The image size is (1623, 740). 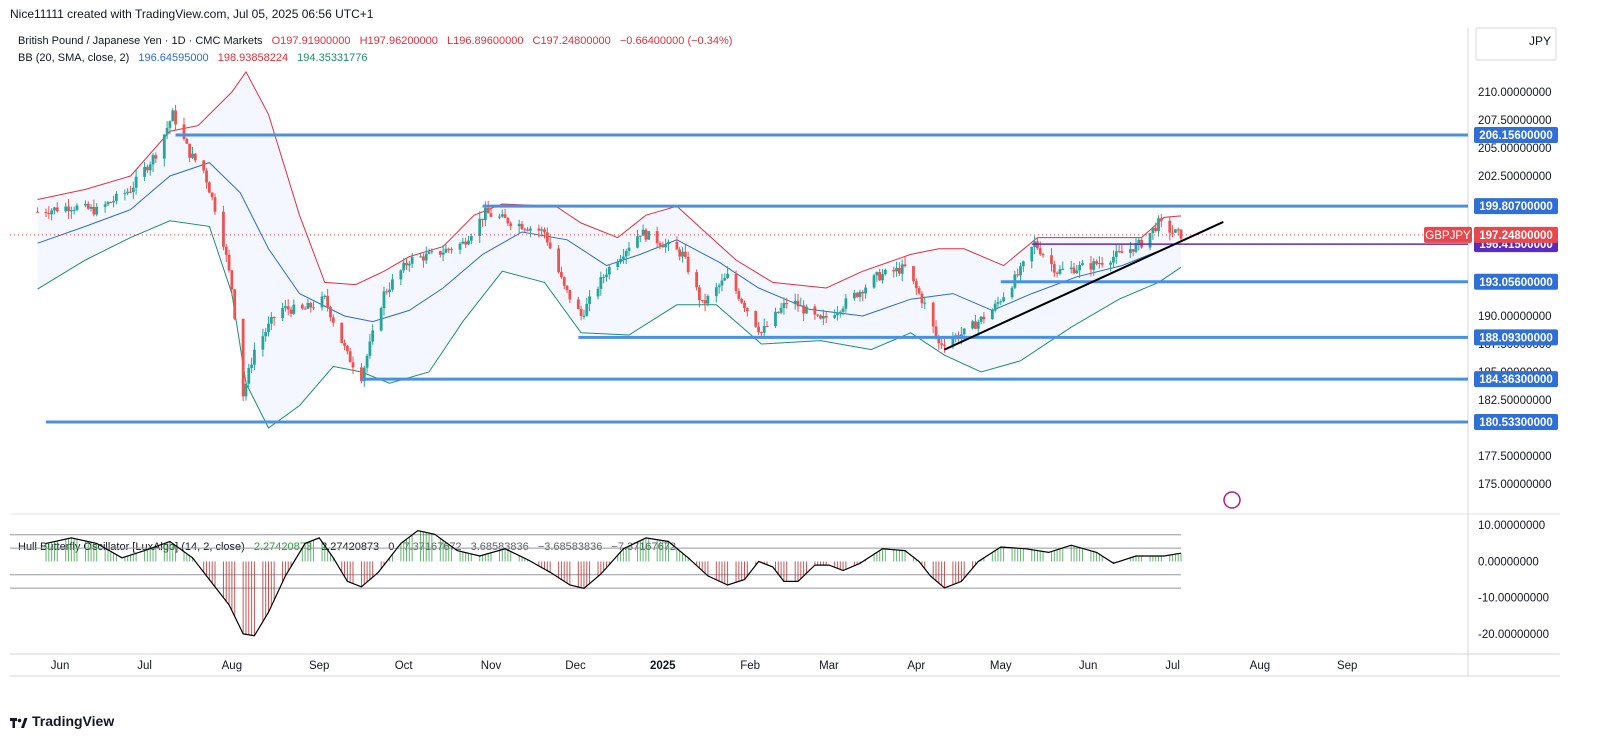 I want to click on level-tag, so click(x=1516, y=422).